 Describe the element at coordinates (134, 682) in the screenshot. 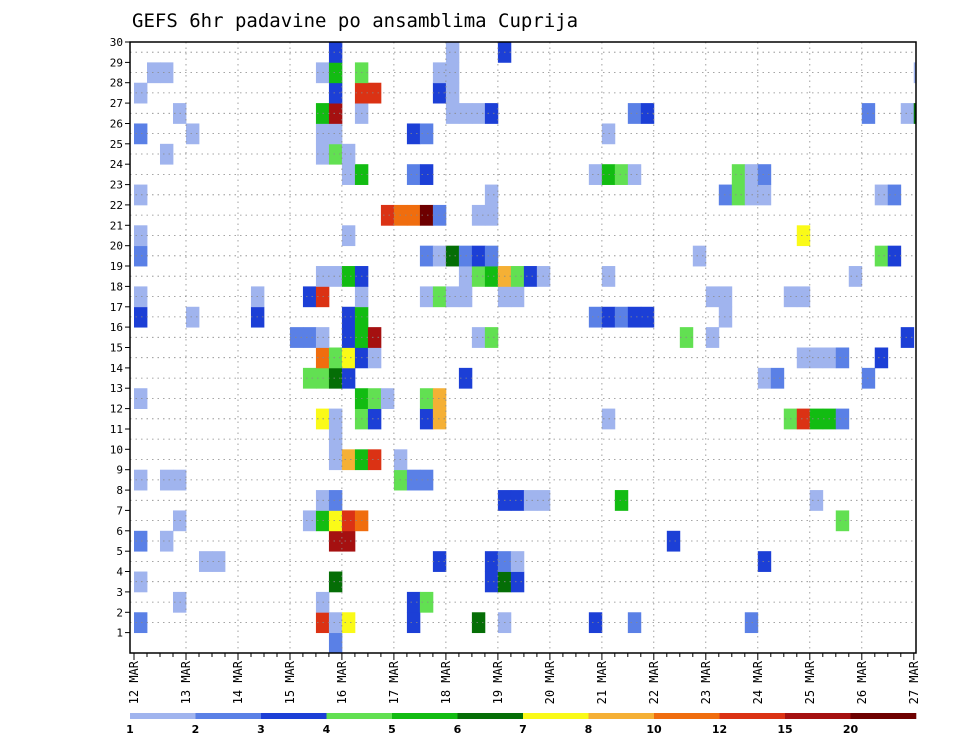

I see `x-tick-label: 12 MAR` at that location.